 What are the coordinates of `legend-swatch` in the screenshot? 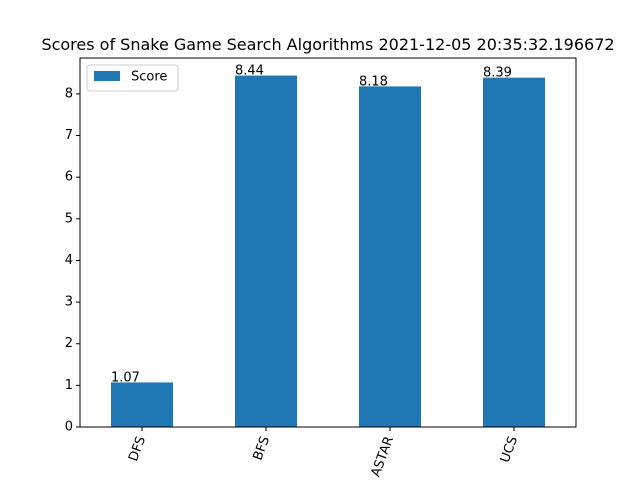 It's located at (107, 76).